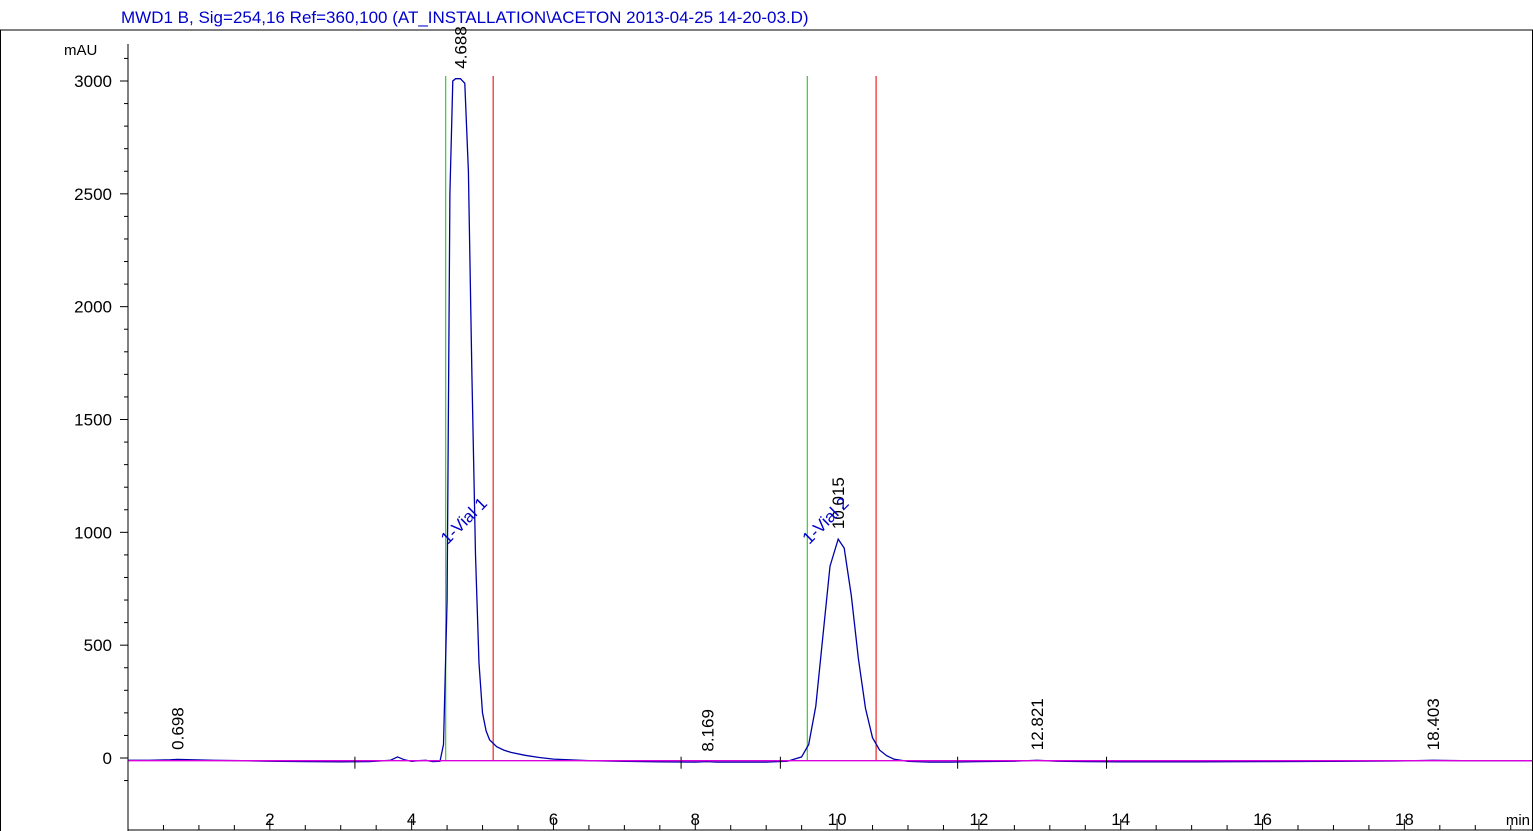  What do you see at coordinates (838, 503) in the screenshot?
I see `peak-rt-label: 10.015` at bounding box center [838, 503].